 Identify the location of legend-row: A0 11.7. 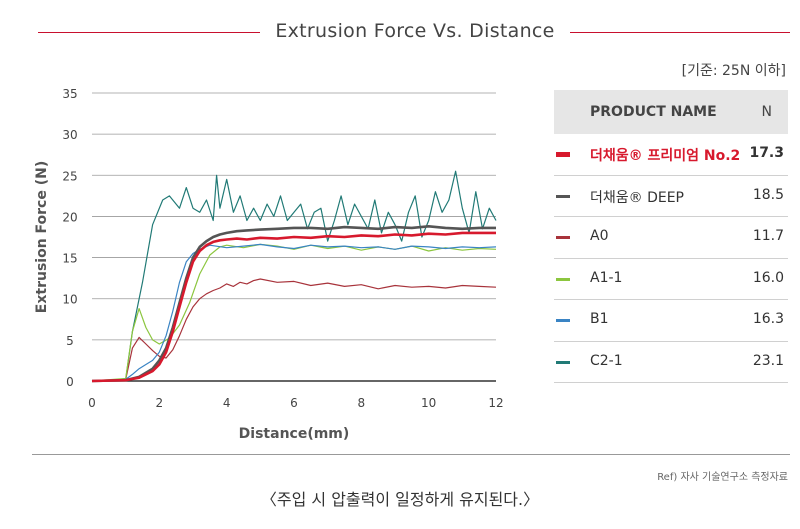
(671, 238).